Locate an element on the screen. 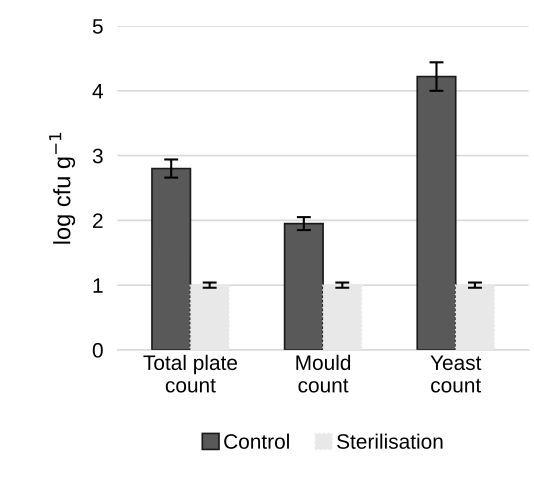  y-tick-label: 2 is located at coordinates (98, 220).